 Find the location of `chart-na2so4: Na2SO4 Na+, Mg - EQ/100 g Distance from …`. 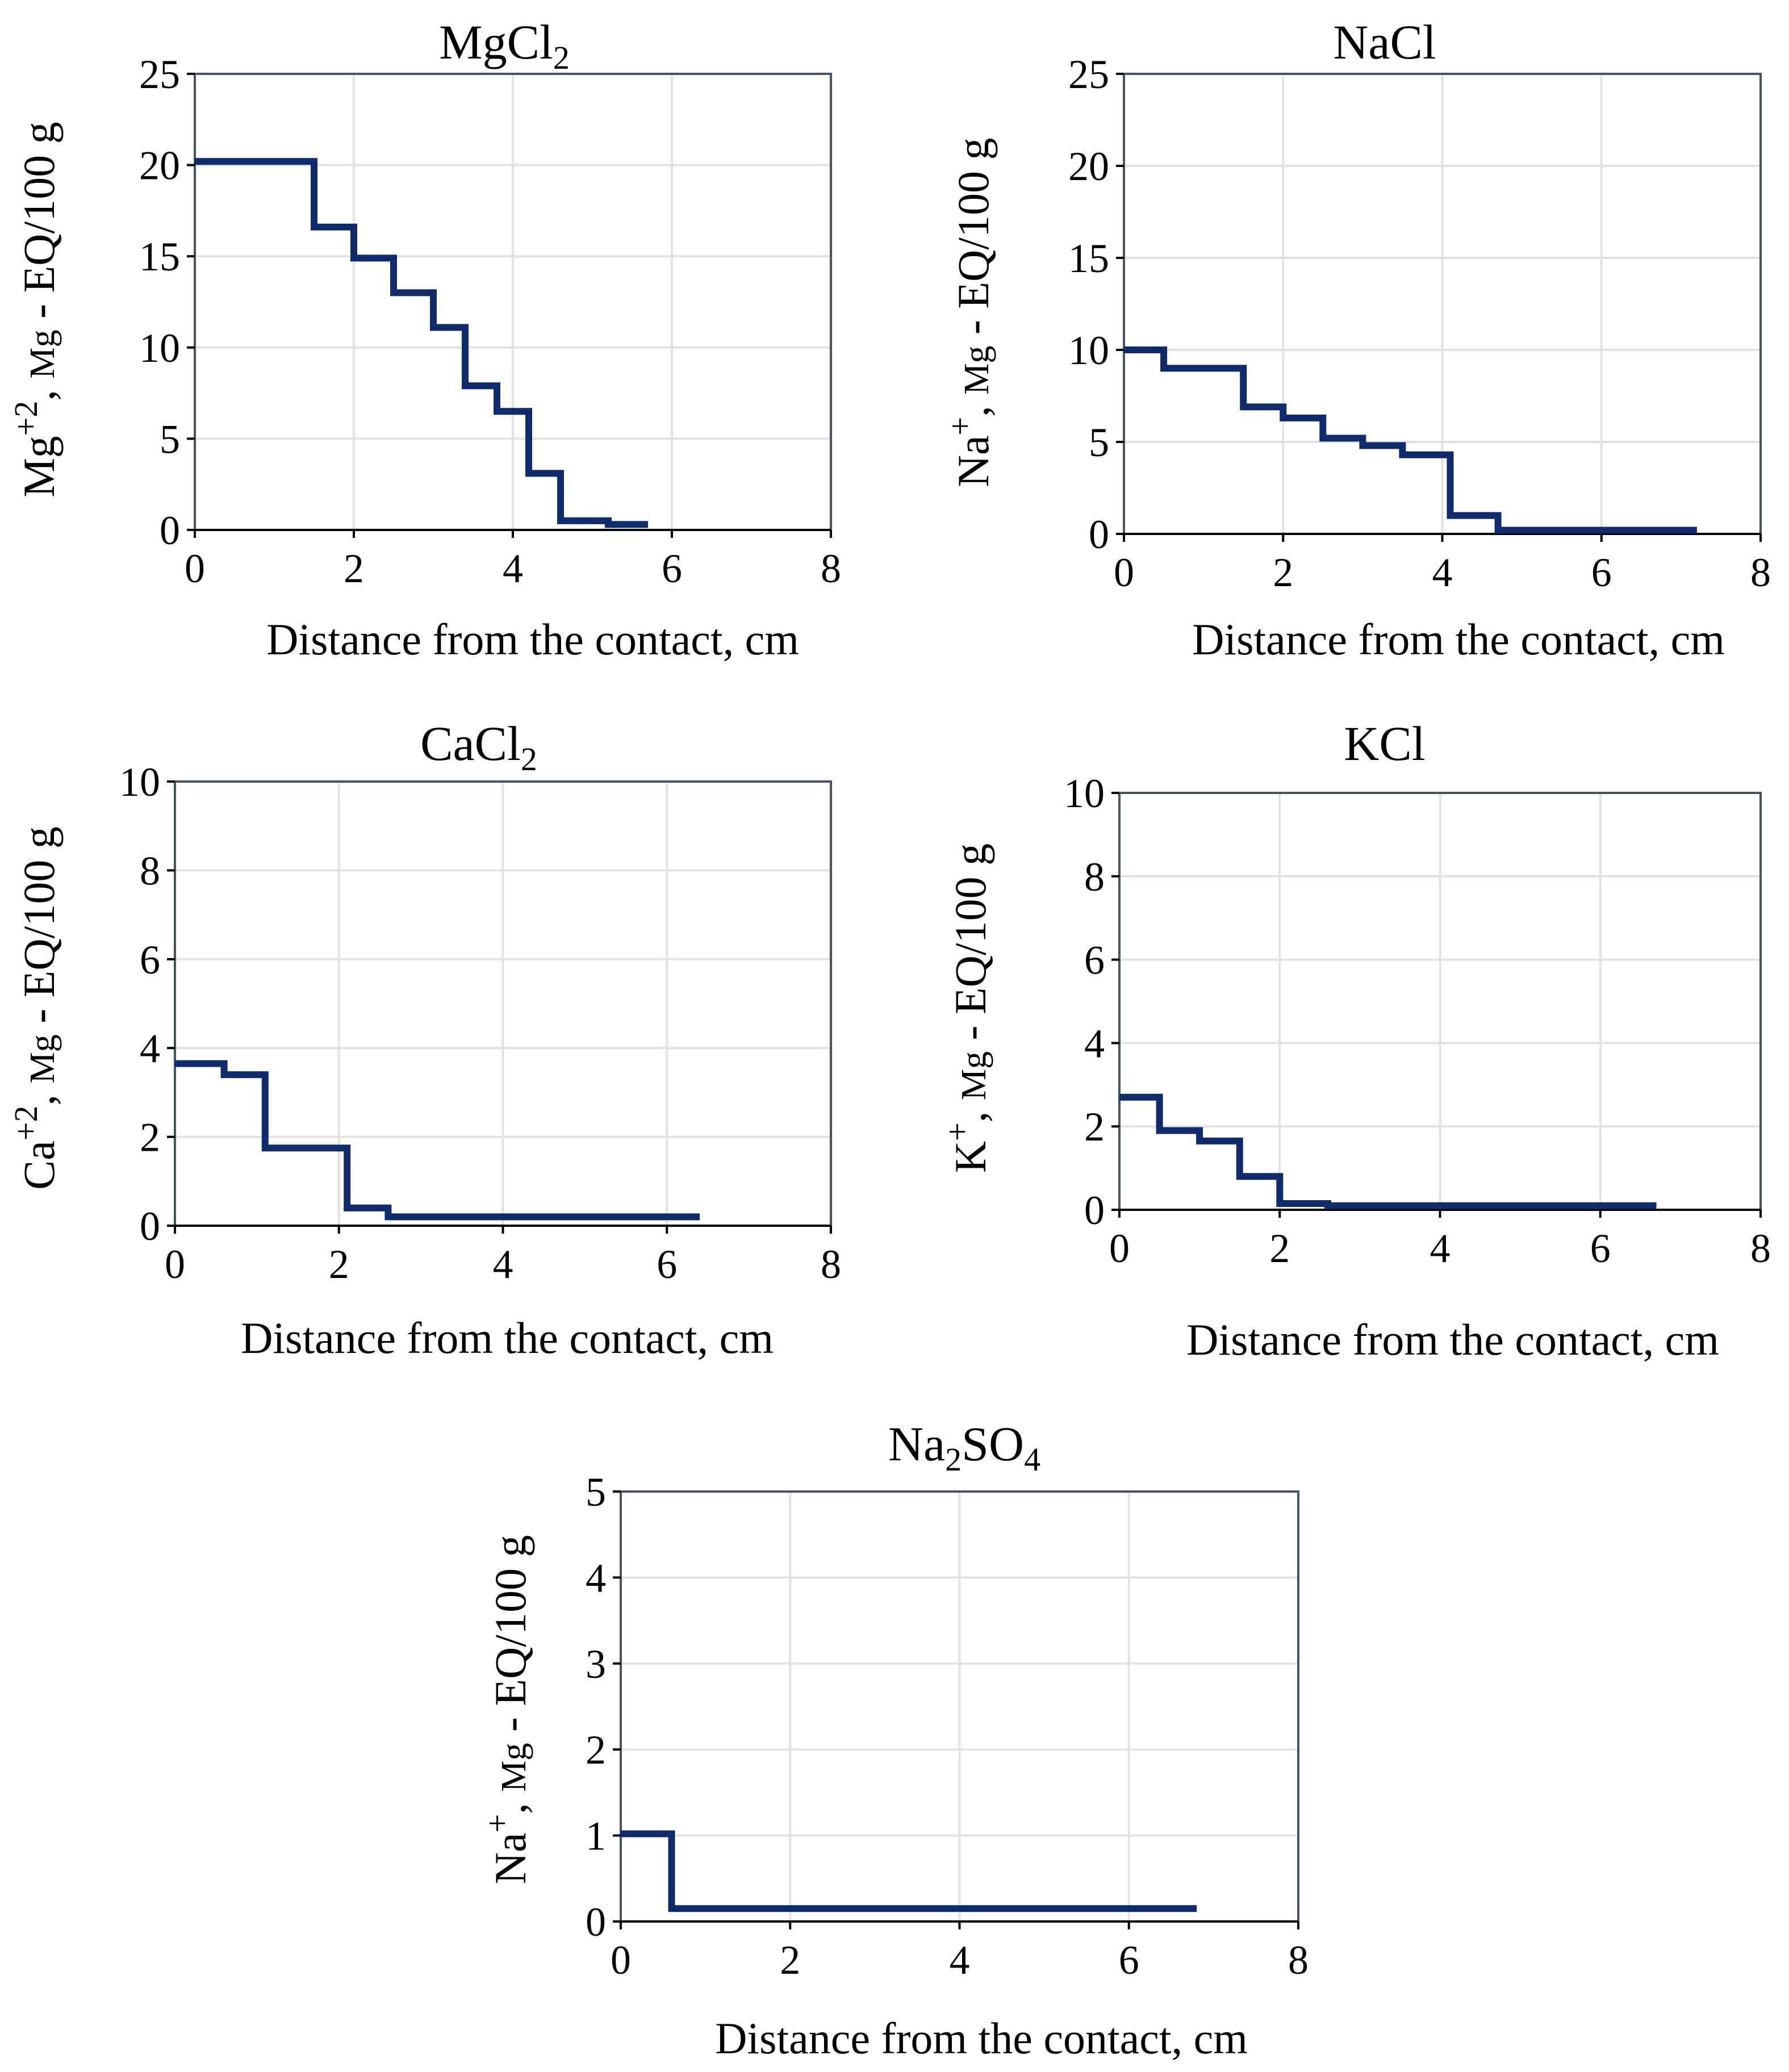

chart-na2so4: Na2SO4 Na+, Mg - EQ/100 g Distance from … is located at coordinates (894, 1740).